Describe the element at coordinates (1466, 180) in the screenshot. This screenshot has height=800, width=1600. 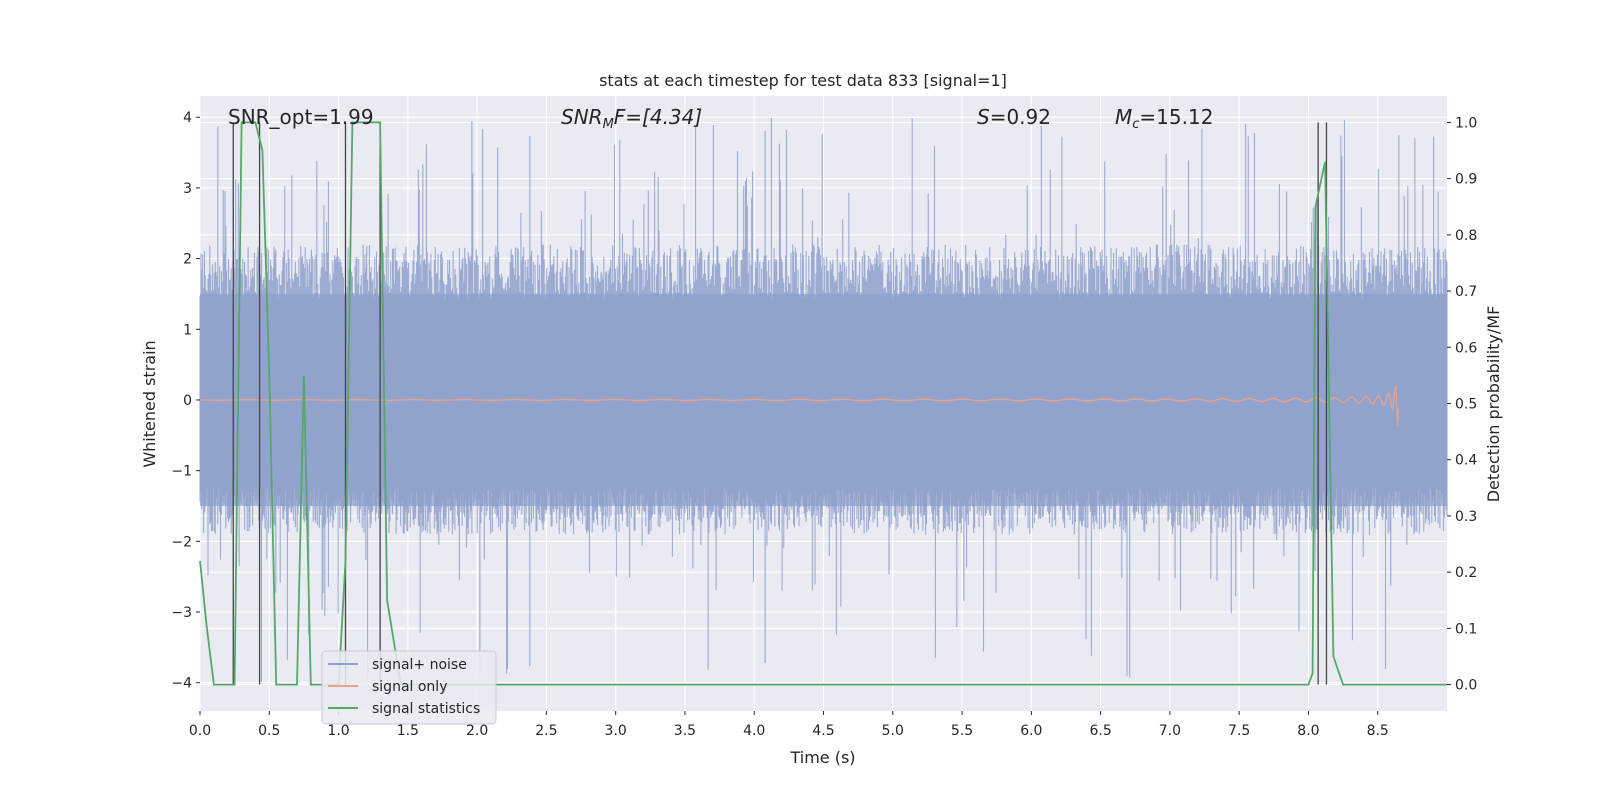
I see `y2-tick-label: 0.9` at that location.